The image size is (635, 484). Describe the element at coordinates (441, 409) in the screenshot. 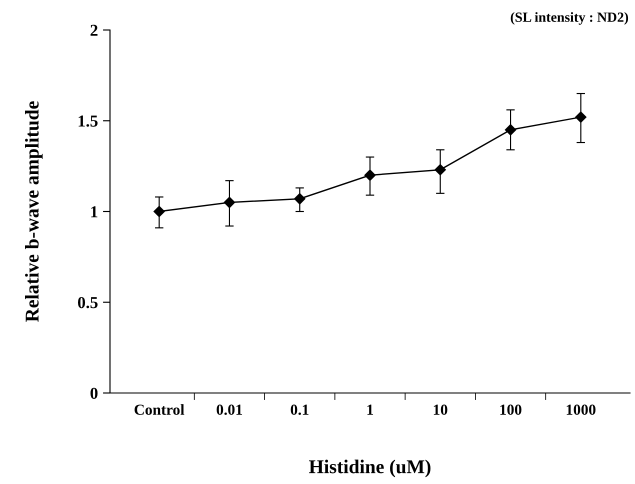

I see `x-tick-label: 10` at that location.